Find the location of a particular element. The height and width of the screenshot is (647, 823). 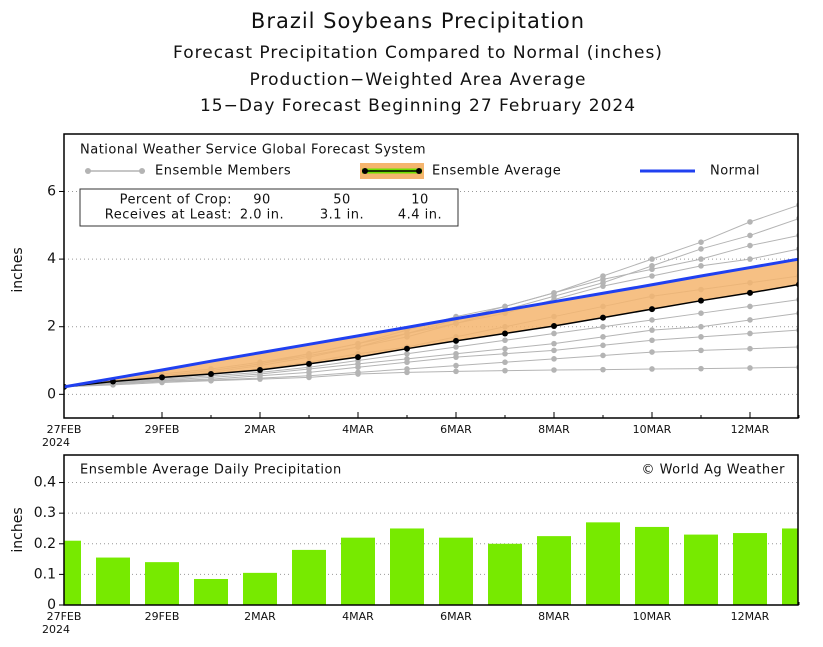

year-label: 2024 is located at coordinates (56, 629).